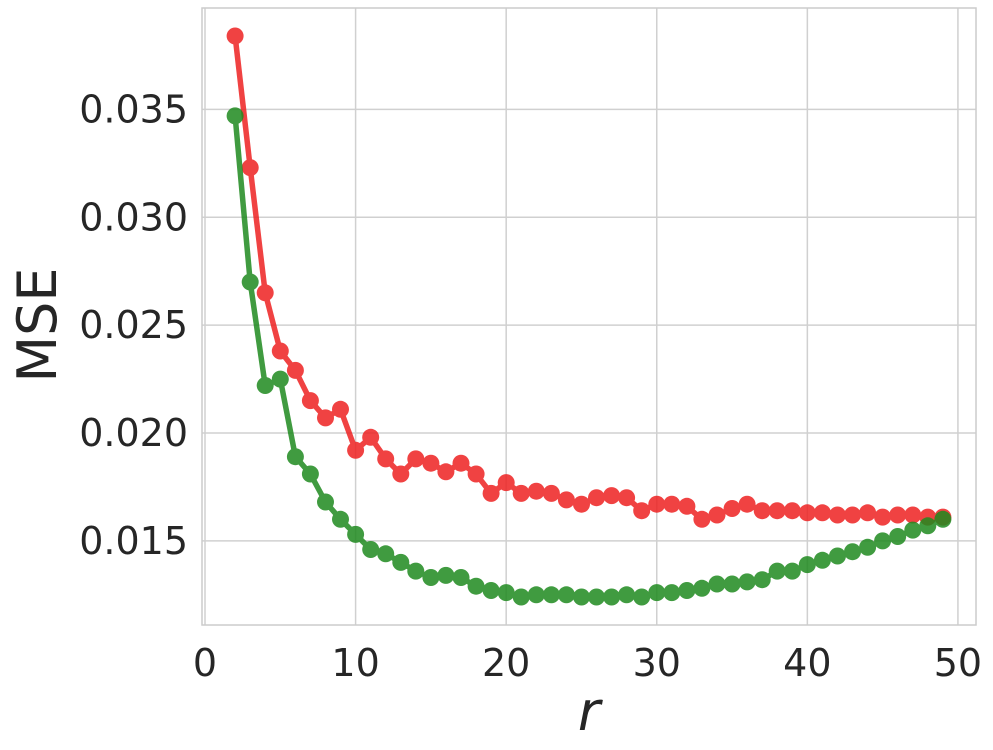 This screenshot has width=993, height=750. What do you see at coordinates (807, 663) in the screenshot?
I see `x-tick-label: 40` at bounding box center [807, 663].